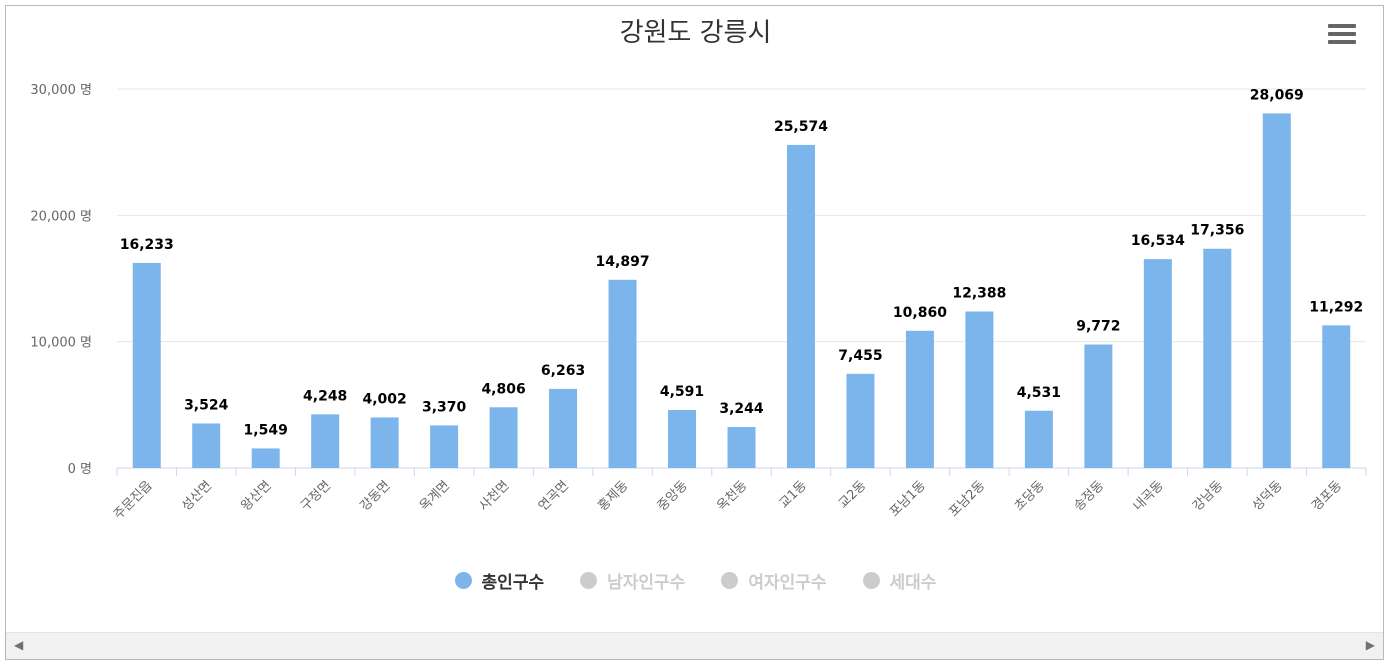  What do you see at coordinates (673, 496) in the screenshot?
I see `x-tick-label: 중앙동` at bounding box center [673, 496].